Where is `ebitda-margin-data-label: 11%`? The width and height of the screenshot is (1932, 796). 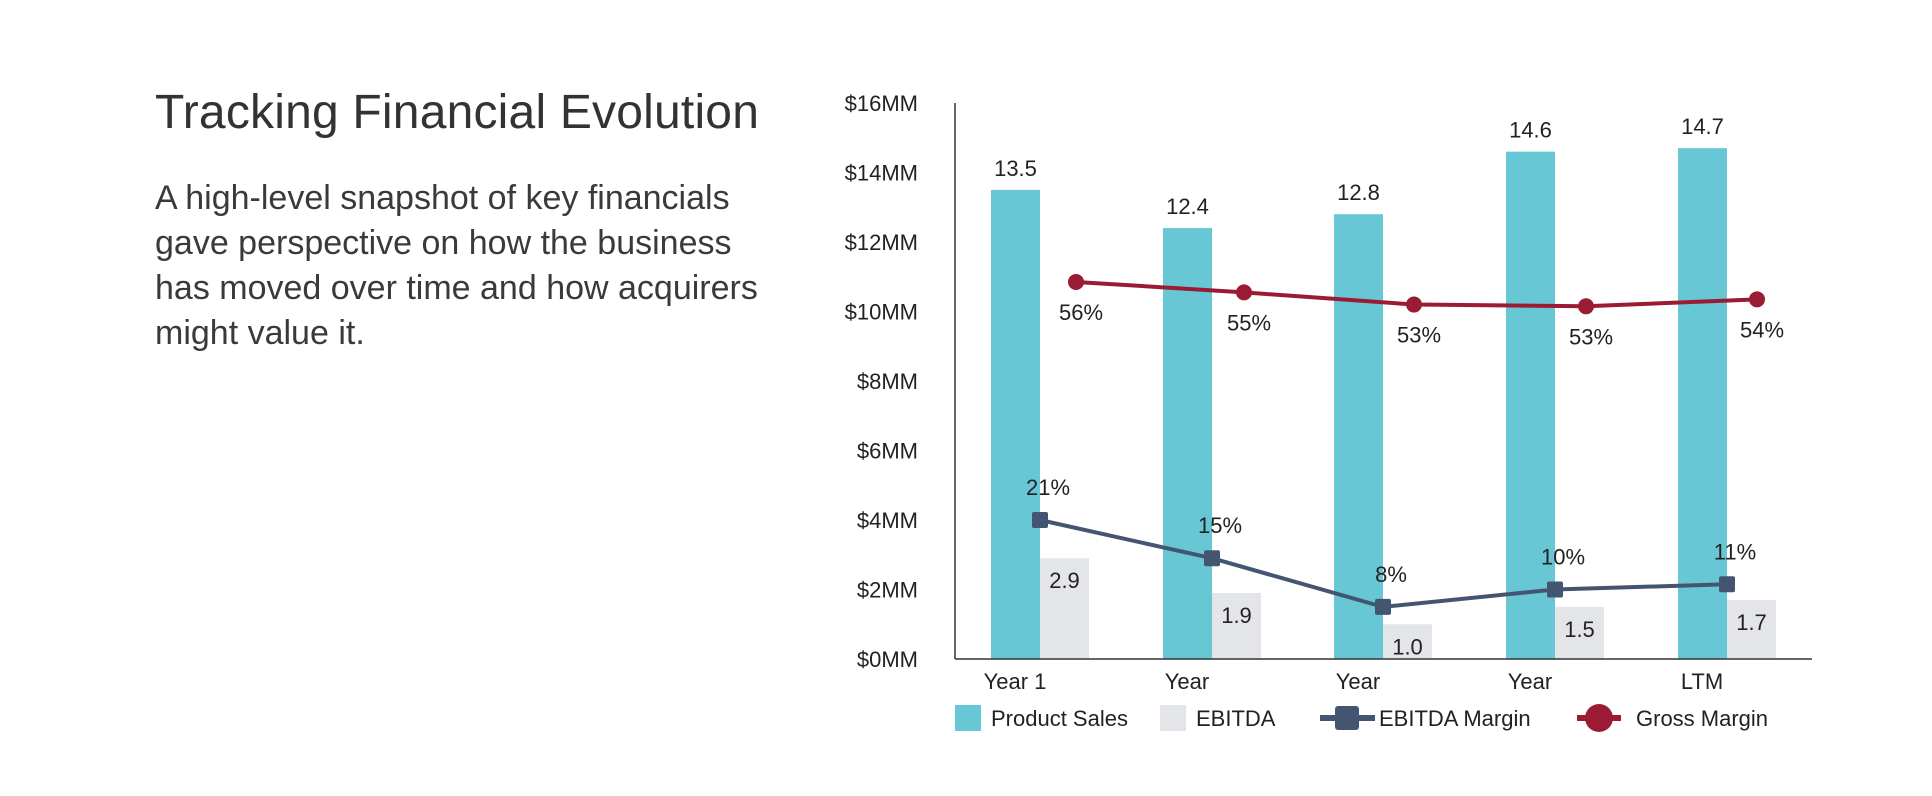
ebitda-margin-data-label: 11% is located at coordinates (1735, 551).